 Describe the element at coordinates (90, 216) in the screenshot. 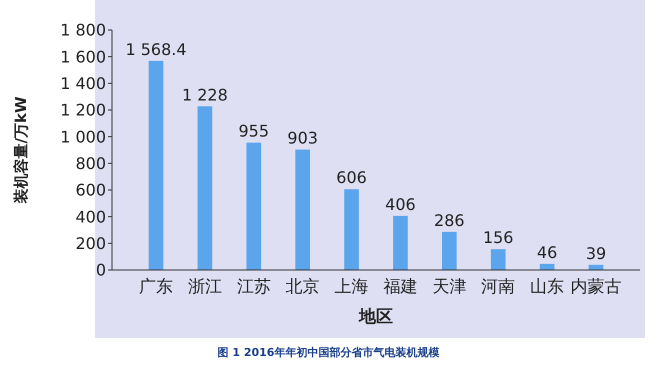

I see `y-tick-label: 400` at that location.